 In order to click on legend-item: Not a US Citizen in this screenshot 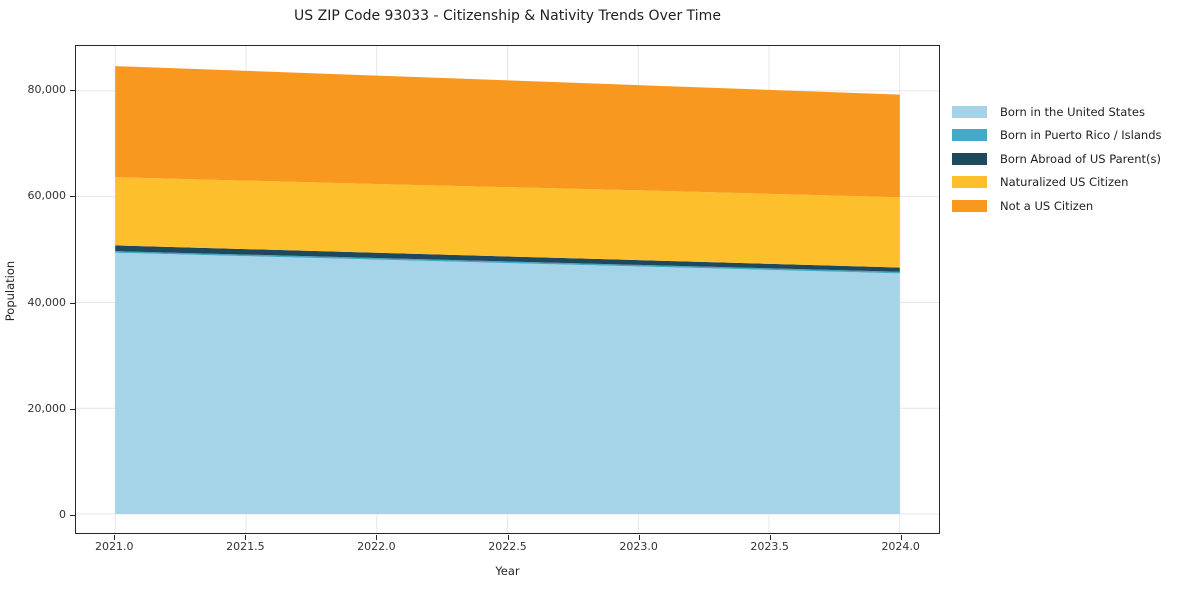, I will do `click(1057, 205)`.